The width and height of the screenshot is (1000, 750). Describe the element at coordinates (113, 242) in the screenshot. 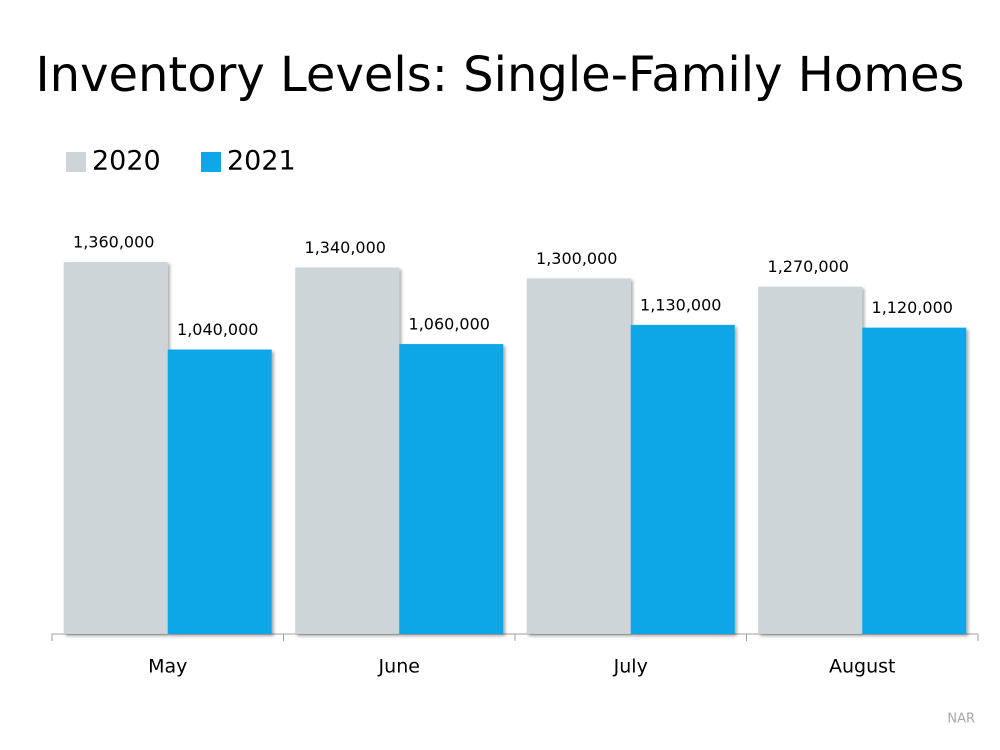

I see `value-label: 1,360,000` at that location.